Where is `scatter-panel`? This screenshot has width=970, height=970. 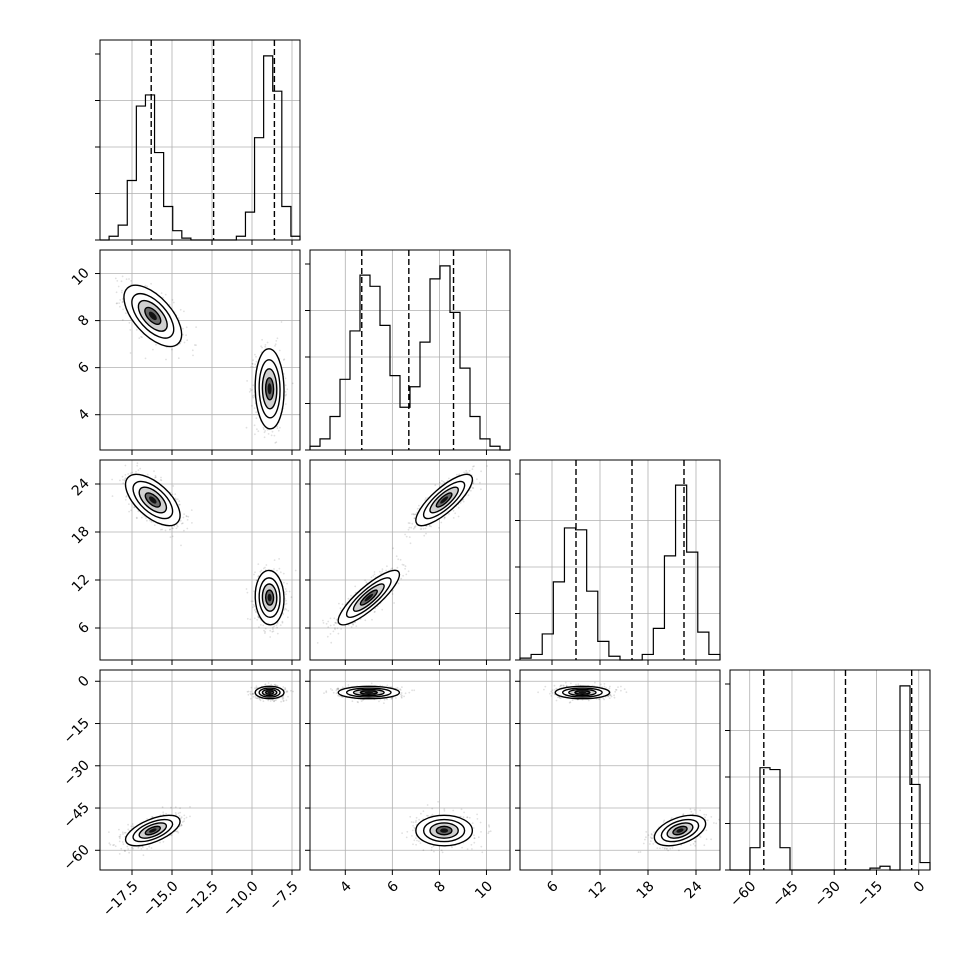 scatter-panel is located at coordinates (198, 352).